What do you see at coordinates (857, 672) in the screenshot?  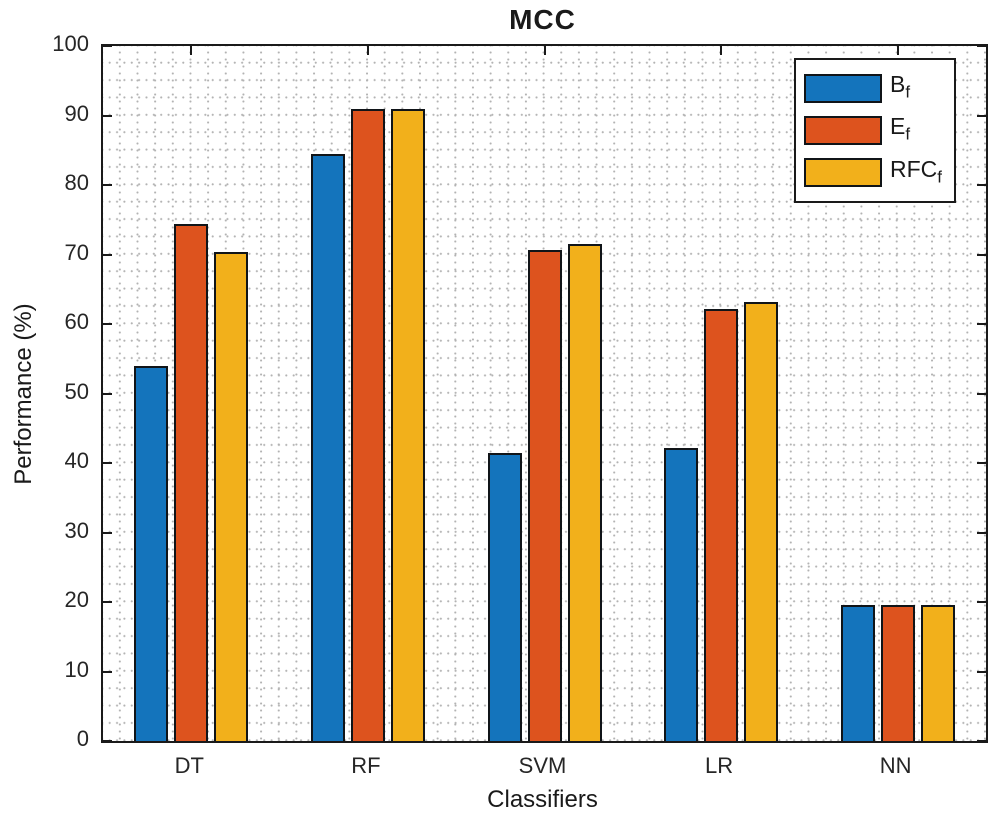 I see `bar-NN-Bf` at bounding box center [857, 672].